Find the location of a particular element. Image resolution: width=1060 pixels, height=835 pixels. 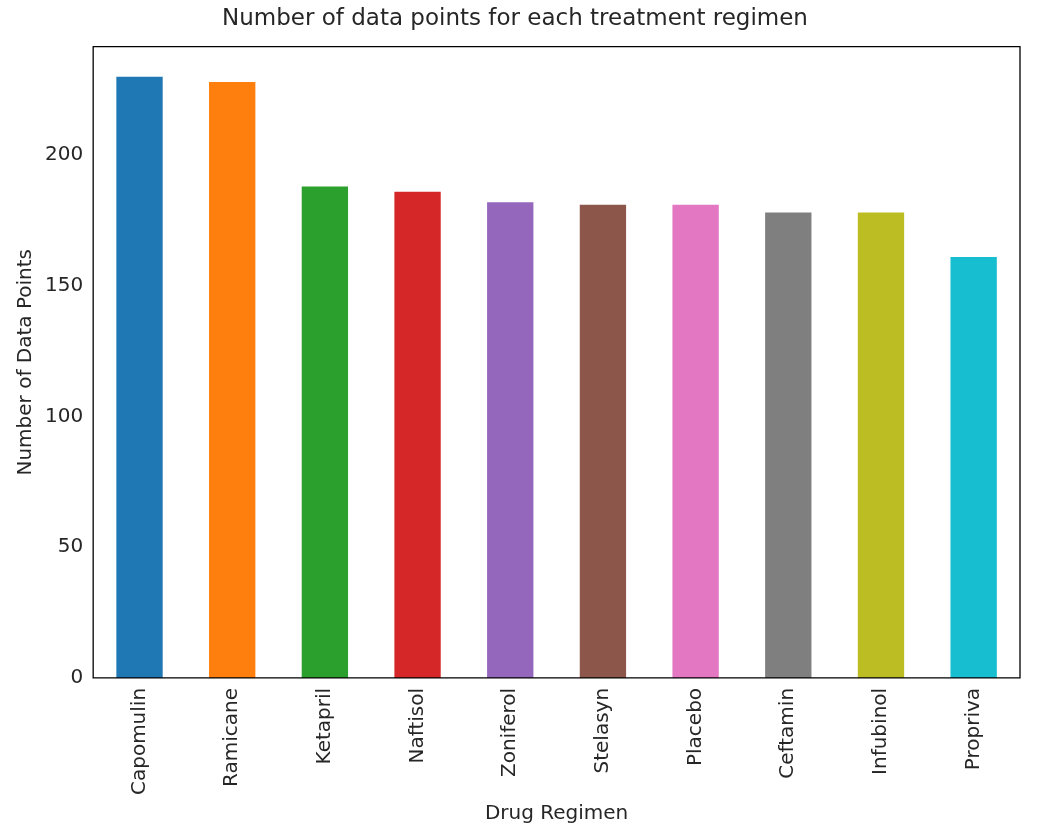

y-tick-label: 100 is located at coordinates (64, 414).